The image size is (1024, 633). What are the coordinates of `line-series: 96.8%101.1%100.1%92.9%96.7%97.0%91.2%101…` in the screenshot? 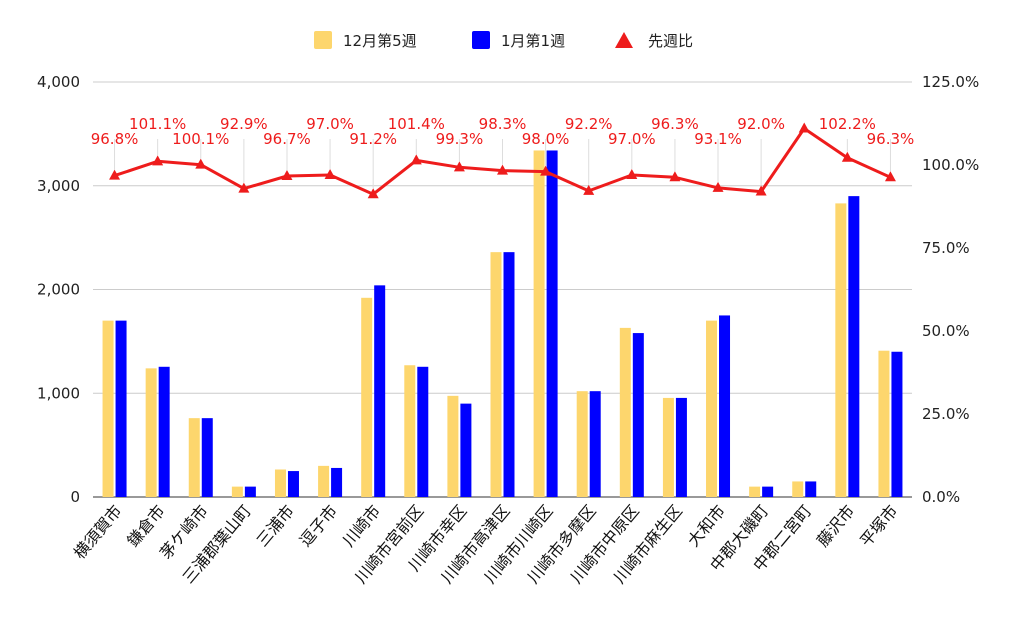 It's located at (503, 157).